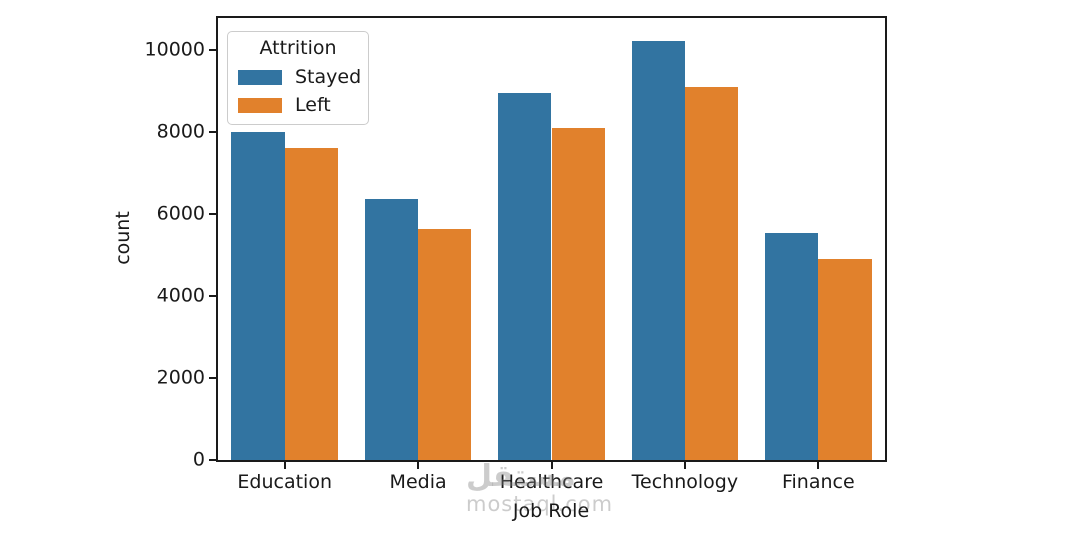 The height and width of the screenshot is (537, 1068). What do you see at coordinates (212, 378) in the screenshot?
I see `y-tick-2000` at bounding box center [212, 378].